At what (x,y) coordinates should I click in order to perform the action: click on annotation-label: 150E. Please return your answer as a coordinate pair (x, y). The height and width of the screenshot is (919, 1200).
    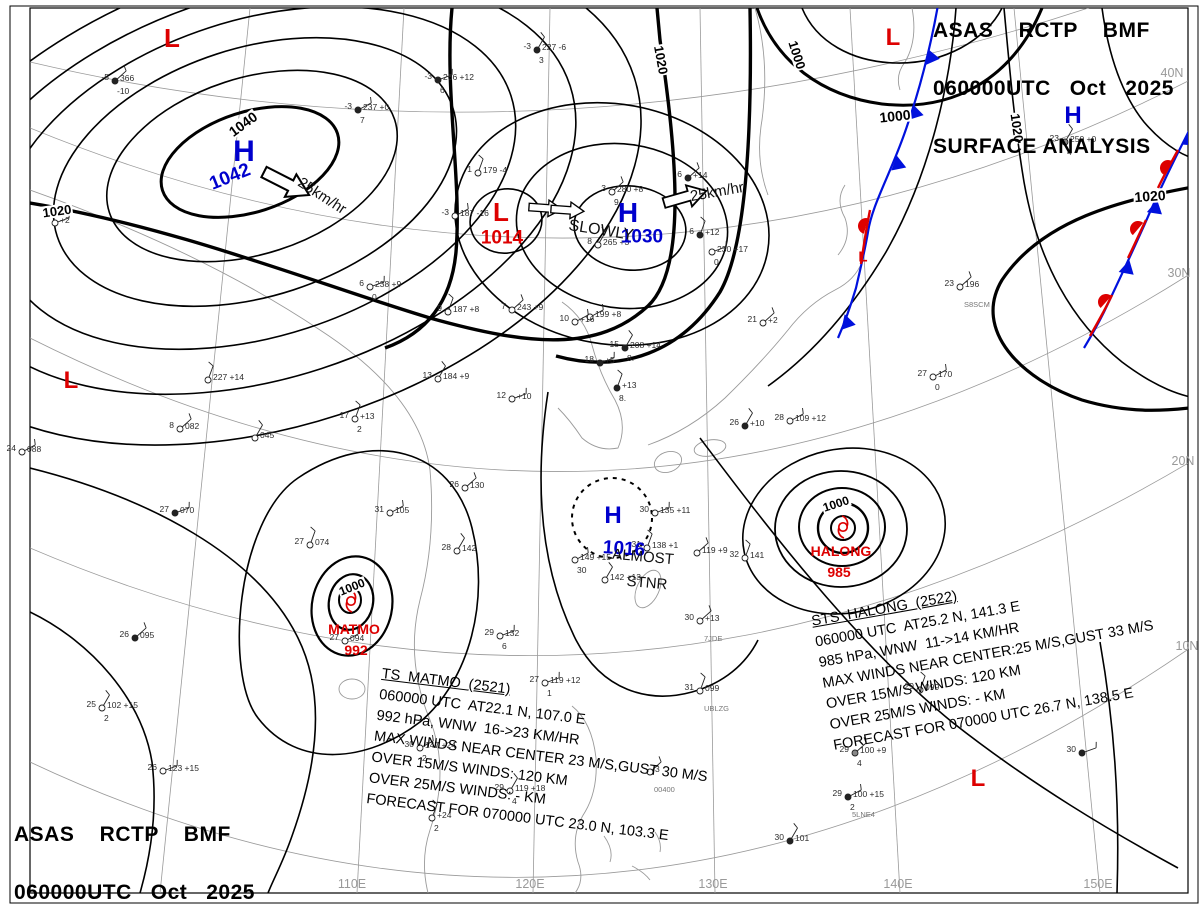
    Looking at the image, I should click on (1098, 883).